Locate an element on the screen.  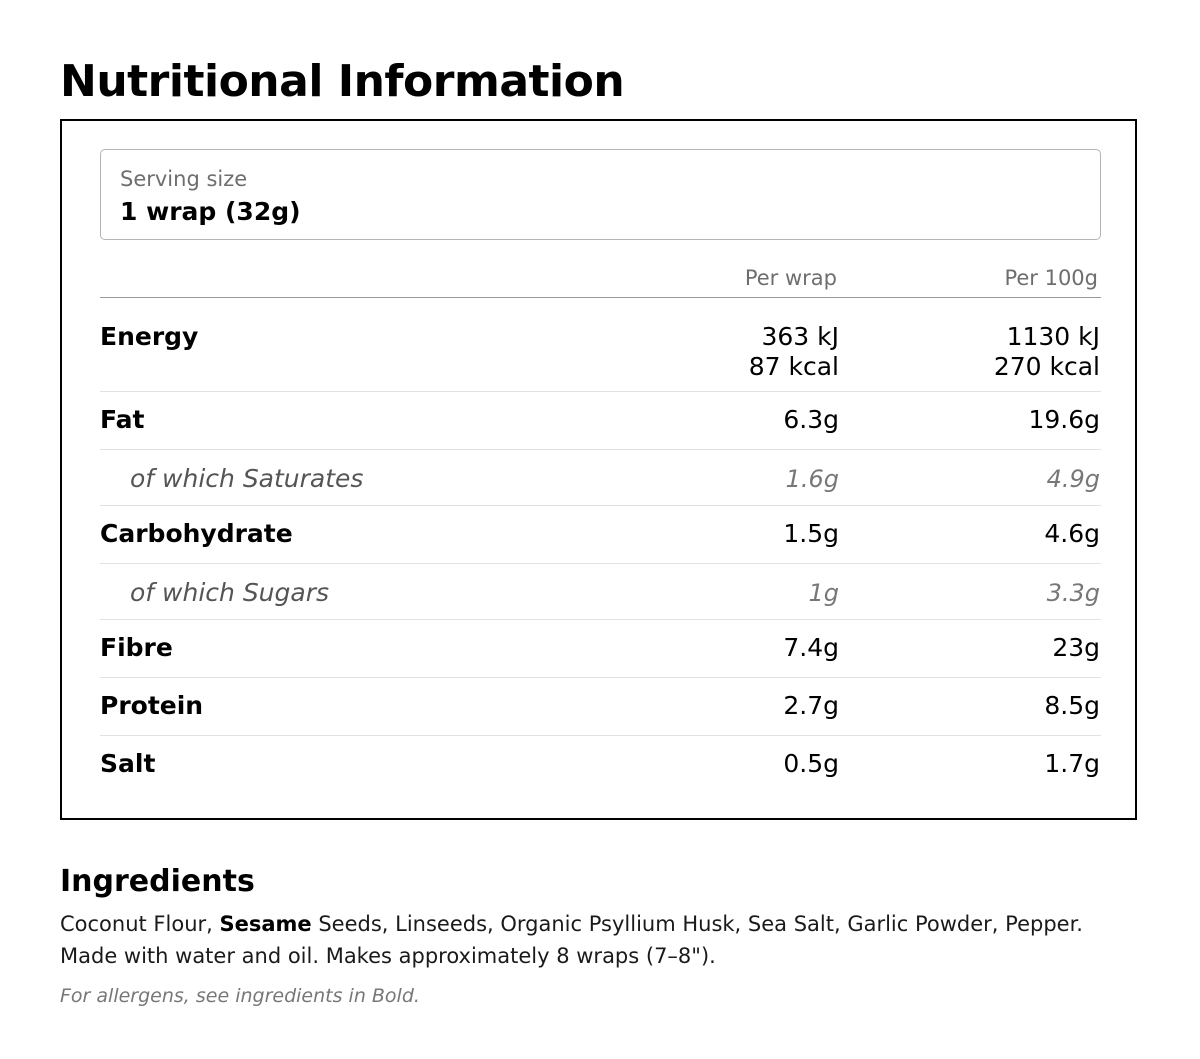
energy-per-100g-kcal: 270 kcal is located at coordinates (1046, 366).